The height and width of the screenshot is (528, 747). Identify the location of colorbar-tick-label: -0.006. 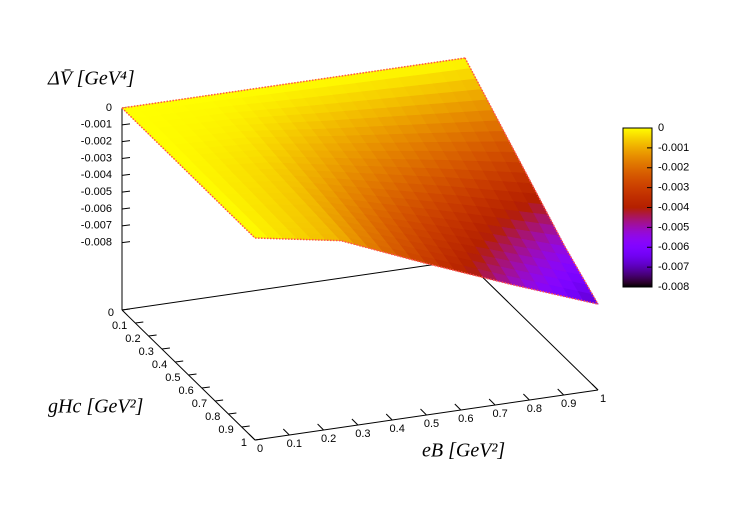
(673, 247).